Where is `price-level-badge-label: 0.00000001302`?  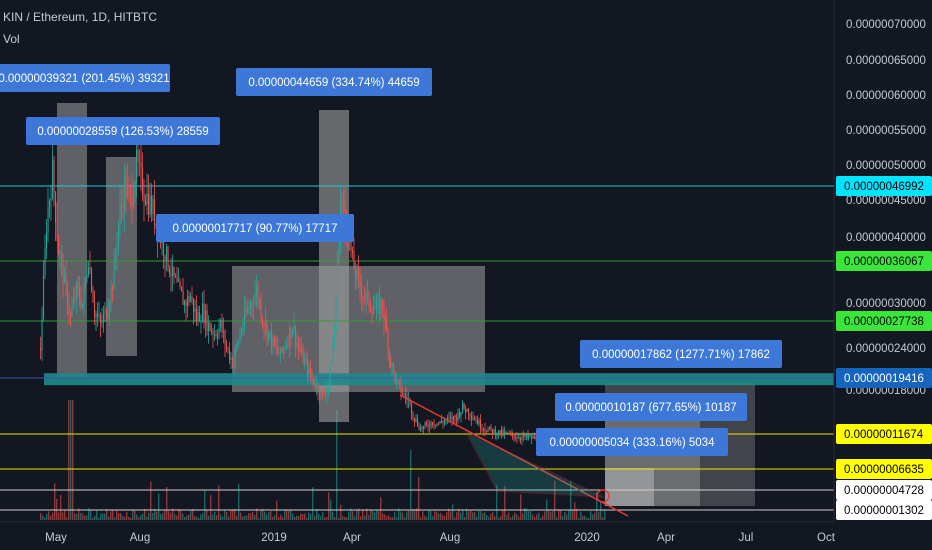 price-level-badge-label: 0.00000001302 is located at coordinates (884, 511).